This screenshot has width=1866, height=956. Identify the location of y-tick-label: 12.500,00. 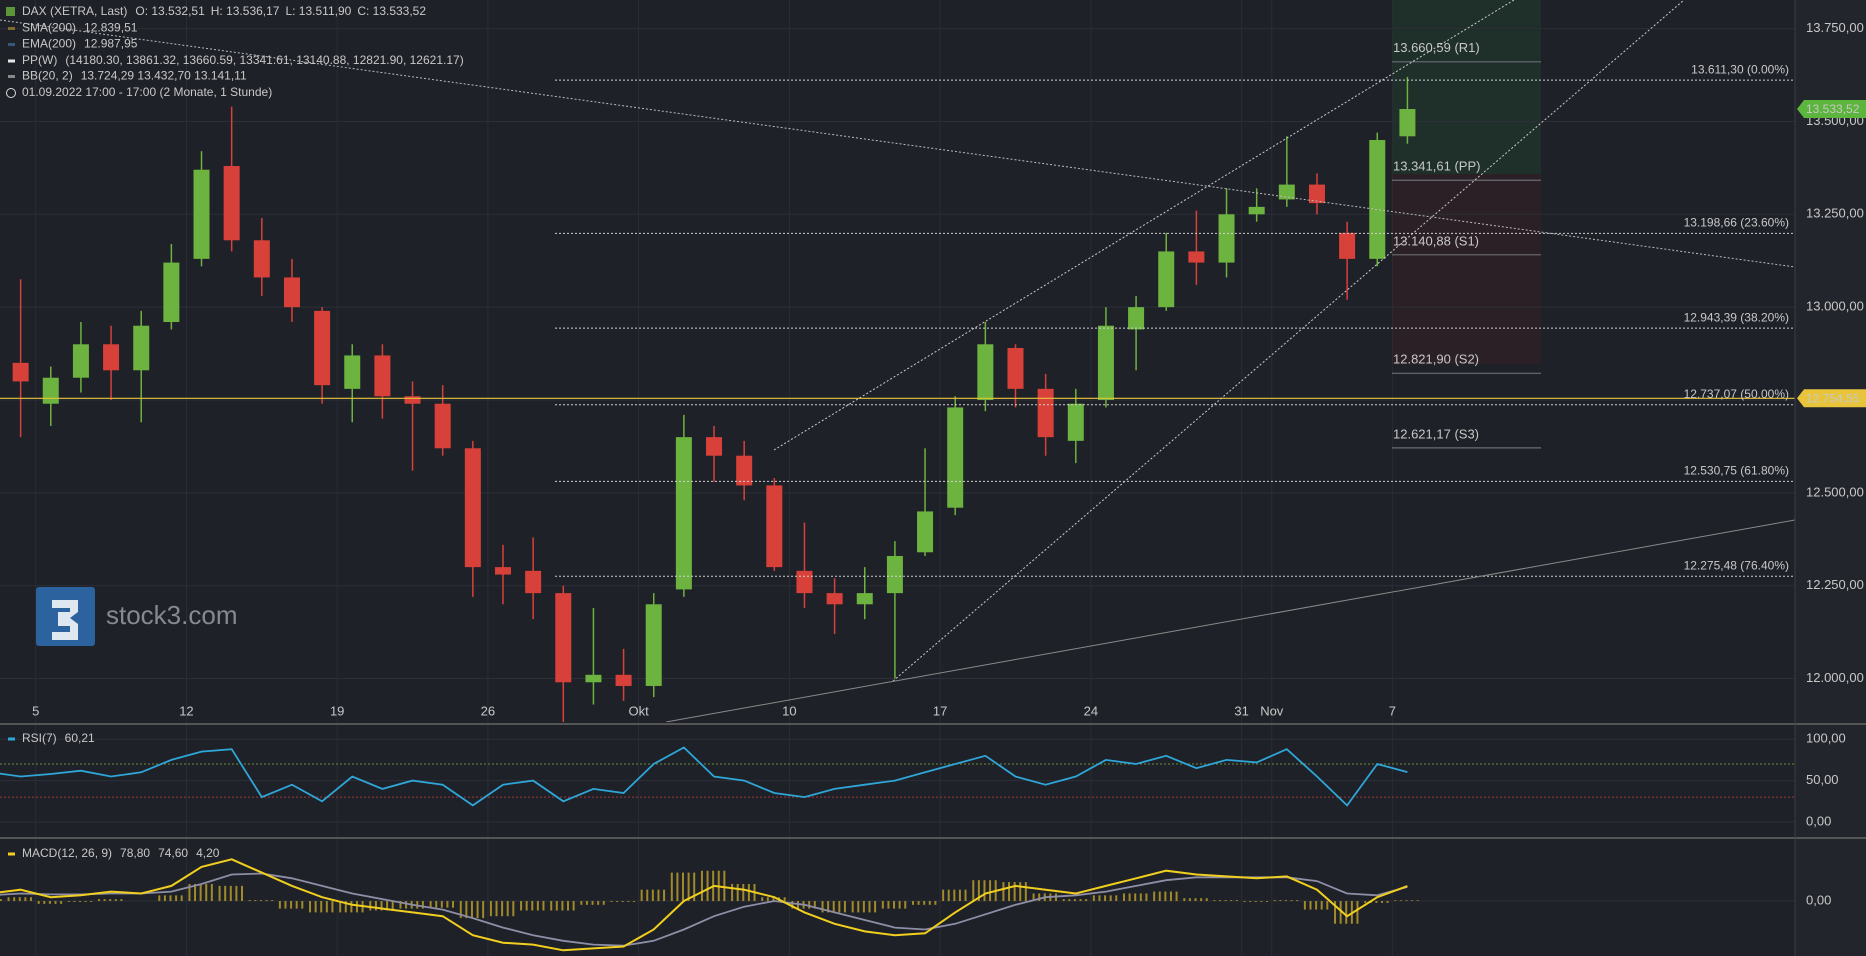
(1835, 491).